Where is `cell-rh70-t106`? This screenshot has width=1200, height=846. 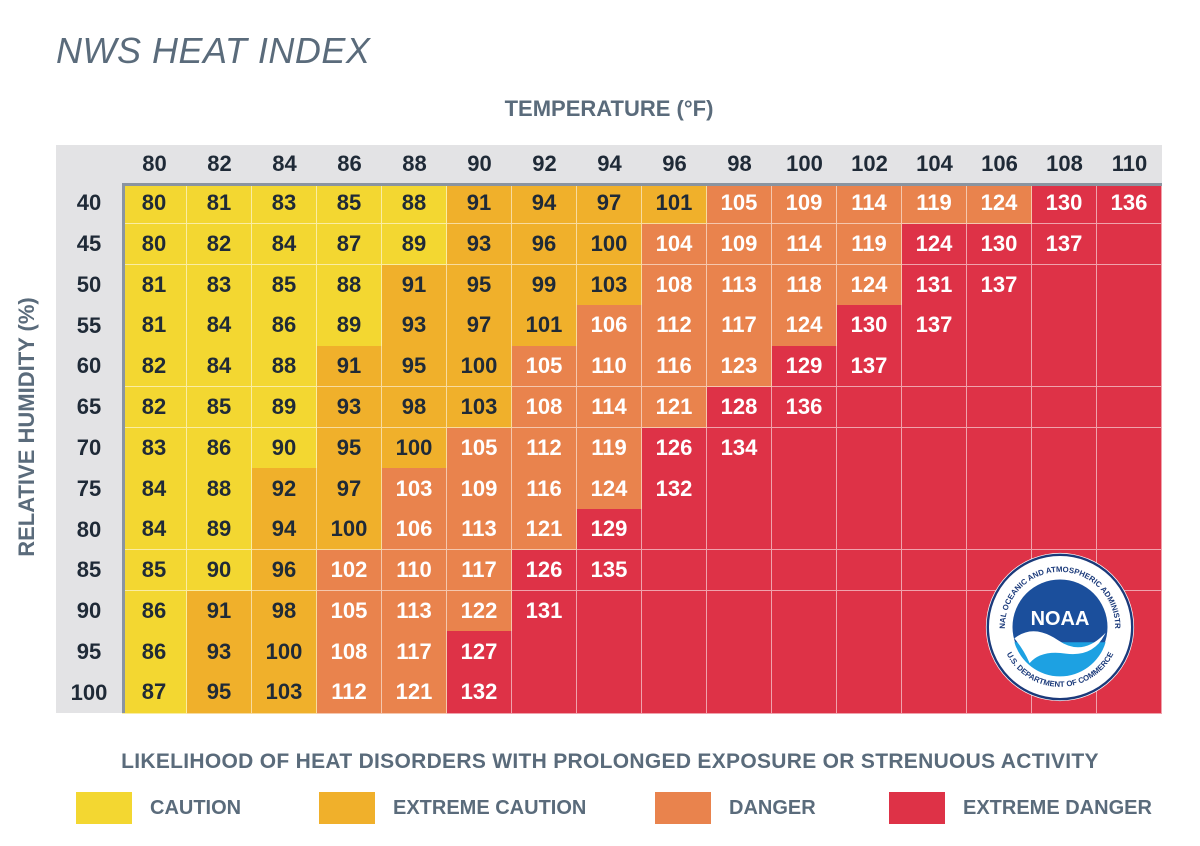
cell-rh70-t106 is located at coordinates (999, 448).